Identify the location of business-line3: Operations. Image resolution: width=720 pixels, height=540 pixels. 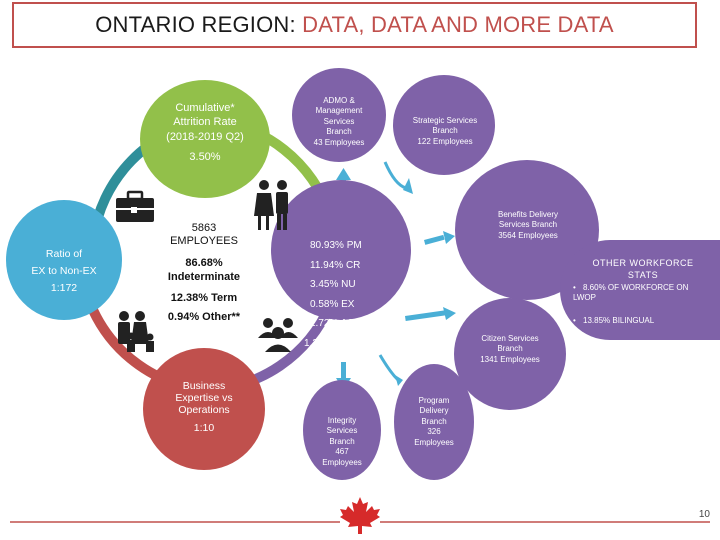
(204, 410).